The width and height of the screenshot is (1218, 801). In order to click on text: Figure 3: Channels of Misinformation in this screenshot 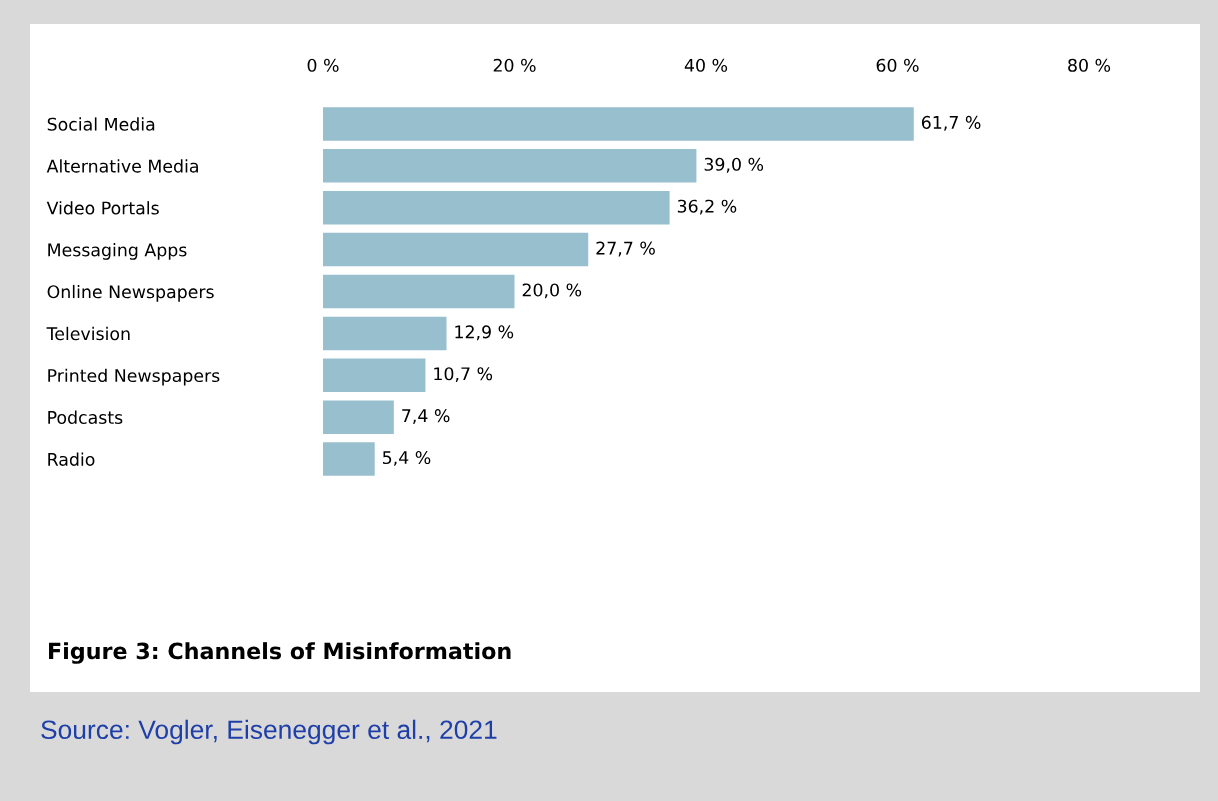, I will do `click(280, 653)`.